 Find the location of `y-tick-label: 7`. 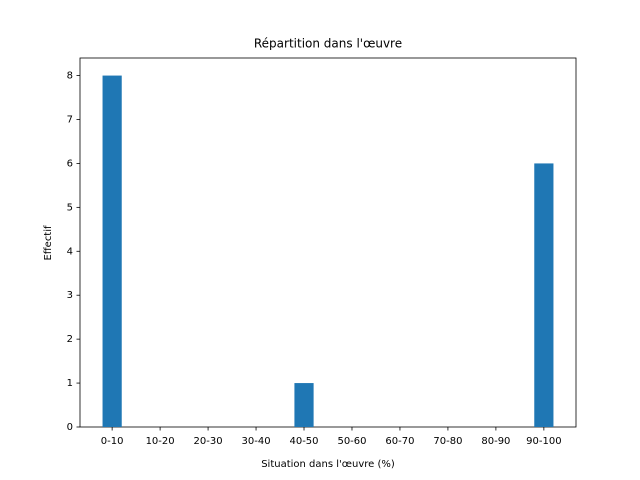

y-tick-label: 7 is located at coordinates (70, 120).